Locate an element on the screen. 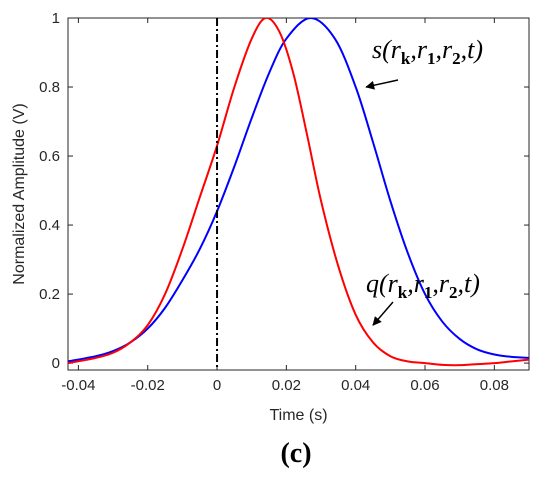 This screenshot has height=477, width=550. x-tick-label: 0.02 is located at coordinates (286, 385).